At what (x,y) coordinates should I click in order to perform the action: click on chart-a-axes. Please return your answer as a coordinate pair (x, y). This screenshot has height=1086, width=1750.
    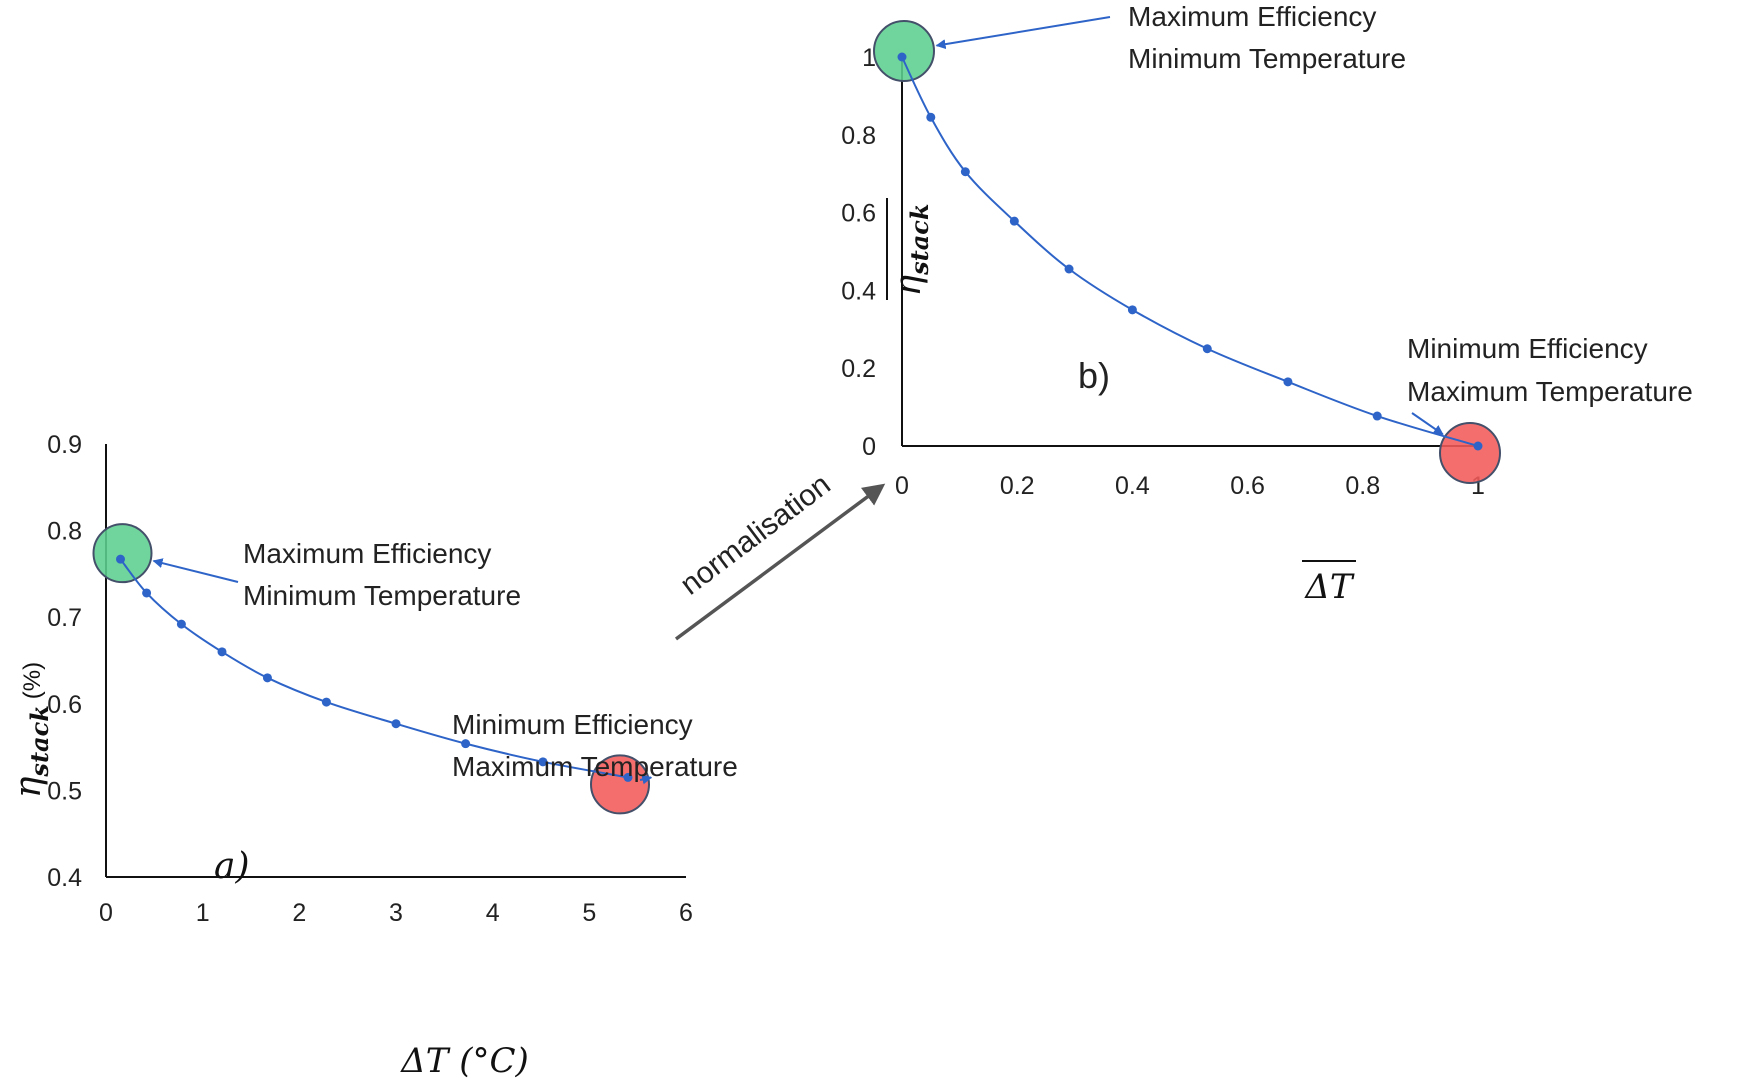
    Looking at the image, I should click on (395, 661).